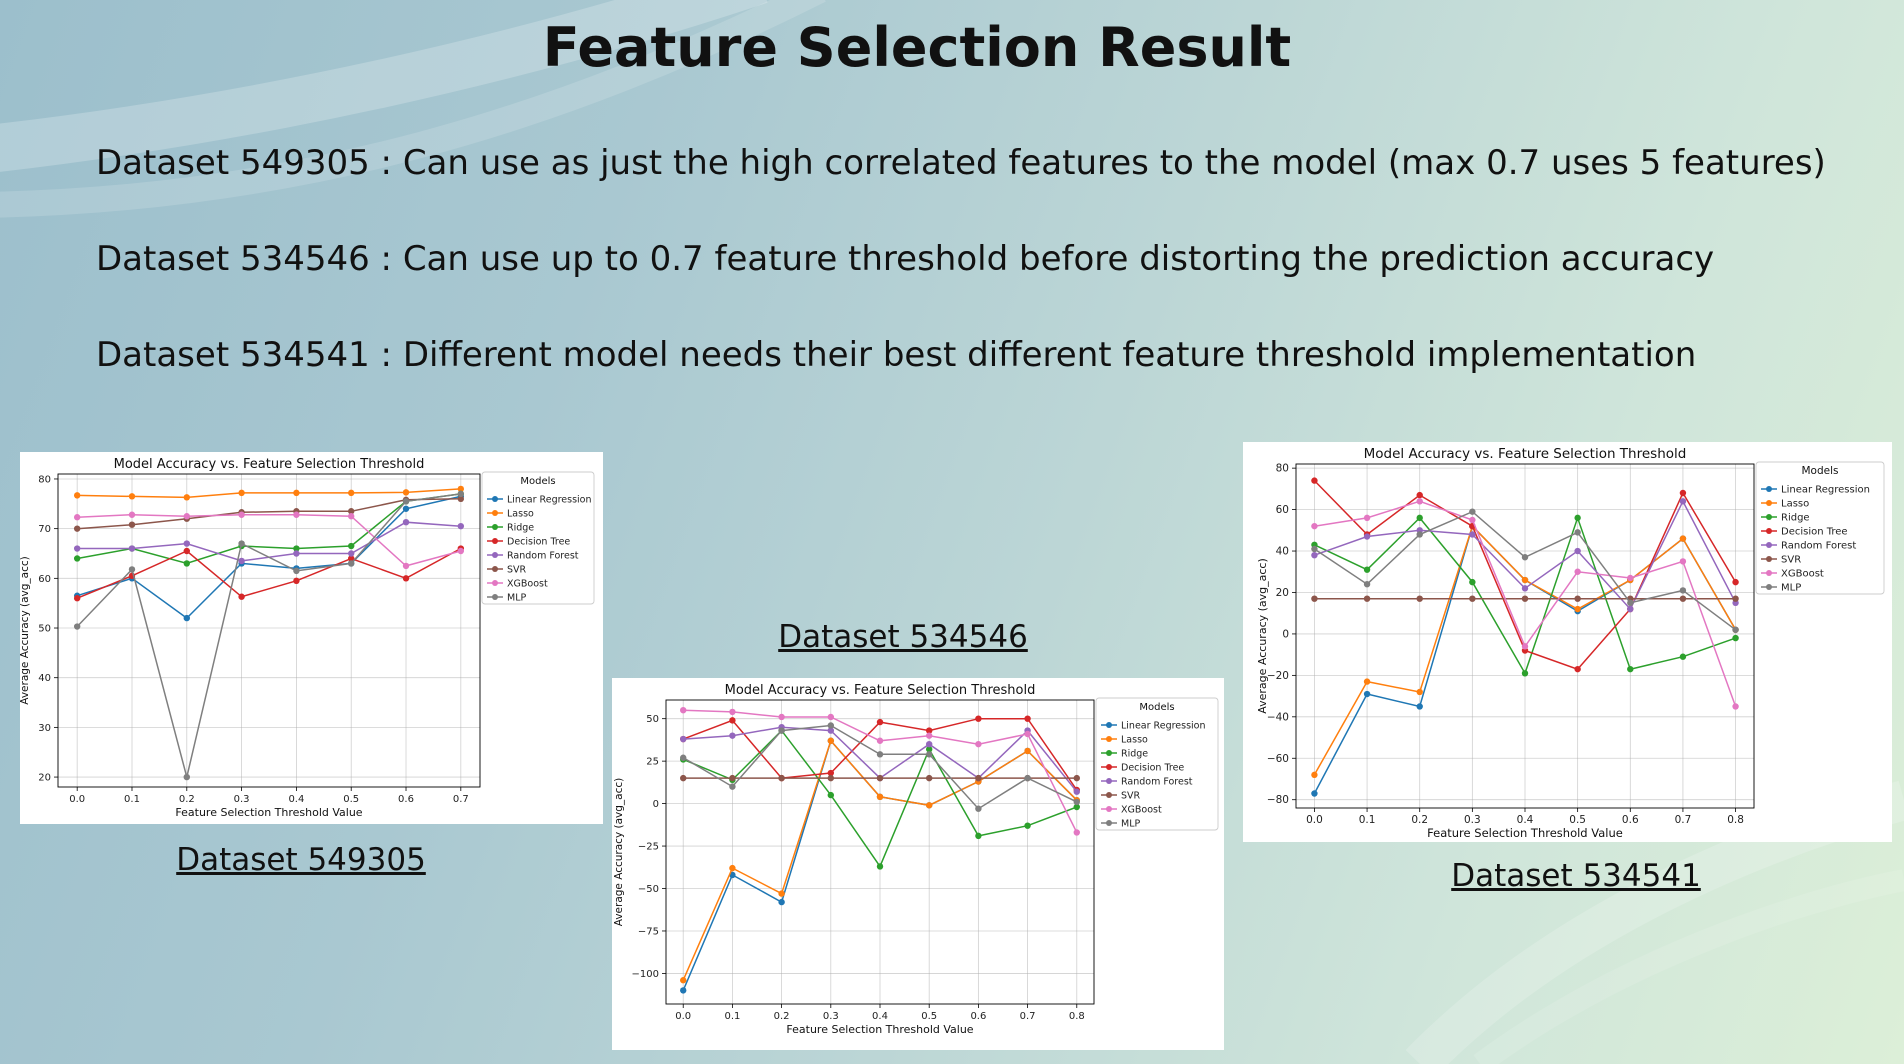  Describe the element at coordinates (44, 728) in the screenshot. I see `y-tick-label: 30` at that location.